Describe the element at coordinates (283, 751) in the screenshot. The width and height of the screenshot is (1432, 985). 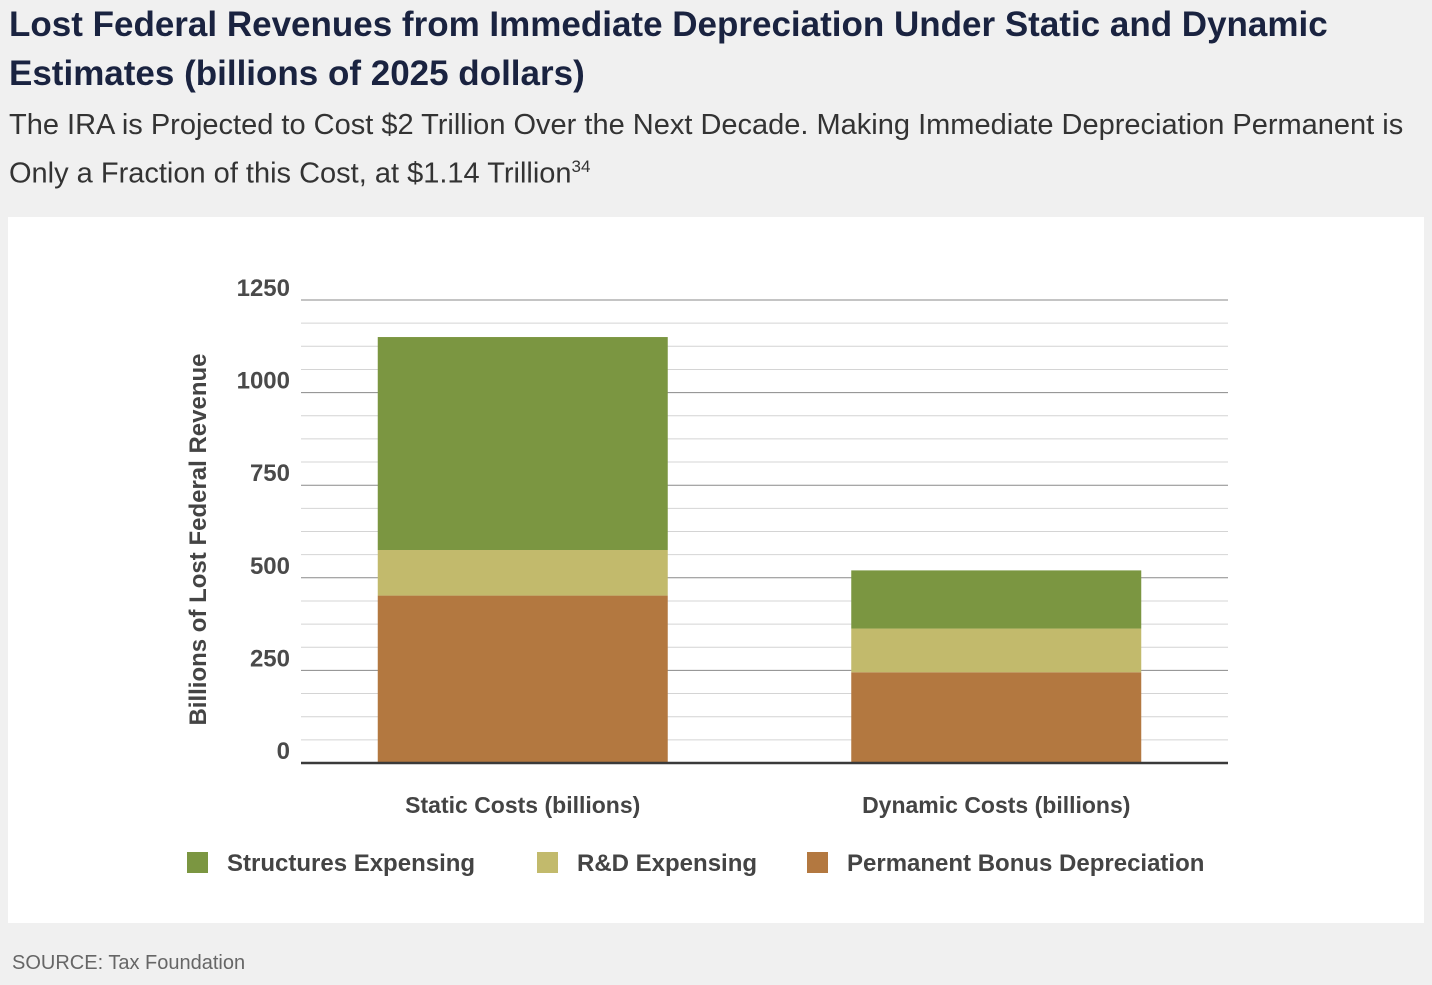
I see `y-tick-label: 0` at that location.